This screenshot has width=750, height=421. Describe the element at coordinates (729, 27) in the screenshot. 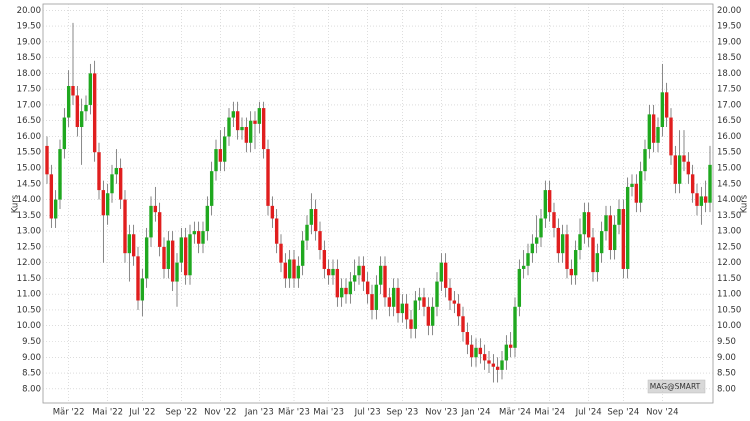

I see `y-tick-label-right: 19.50` at that location.